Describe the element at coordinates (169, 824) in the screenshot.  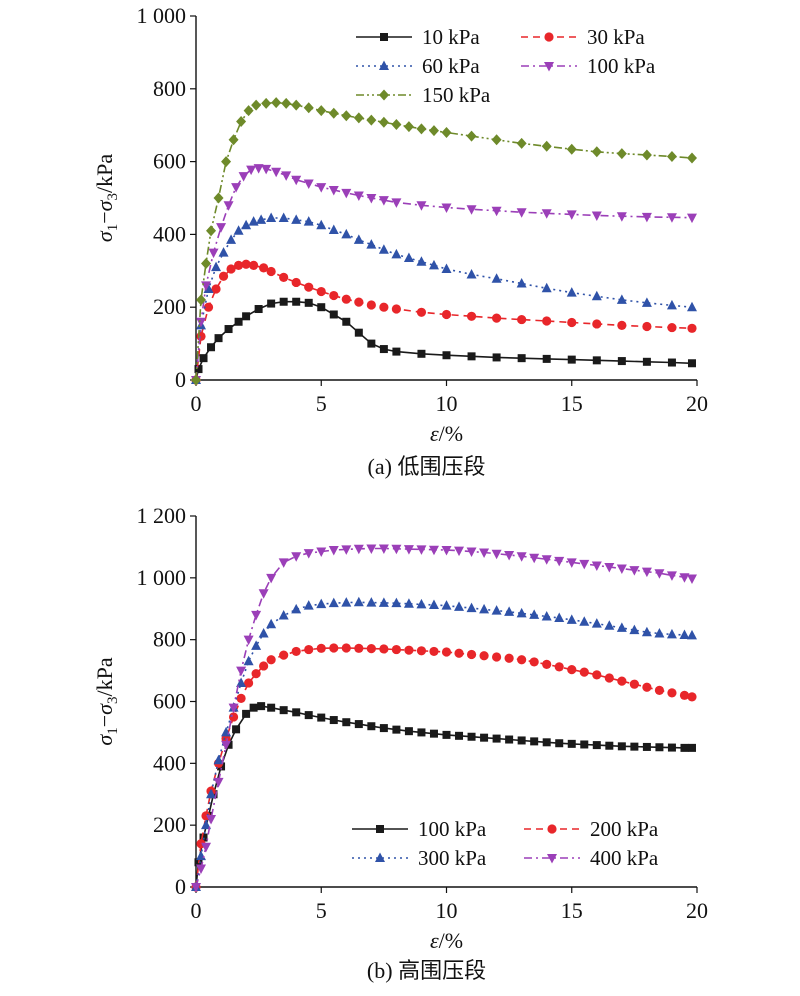
I see `y-tick-label: 200` at that location.